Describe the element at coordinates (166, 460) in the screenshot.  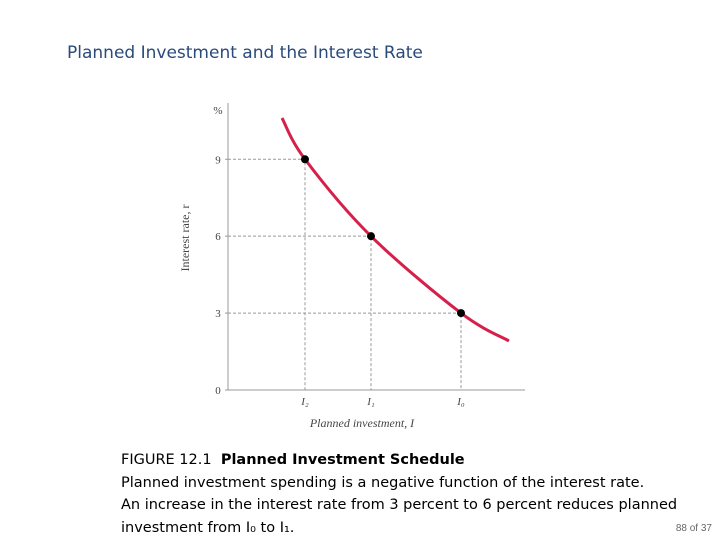
I see `figure-number: FIGURE 12.1` at that location.